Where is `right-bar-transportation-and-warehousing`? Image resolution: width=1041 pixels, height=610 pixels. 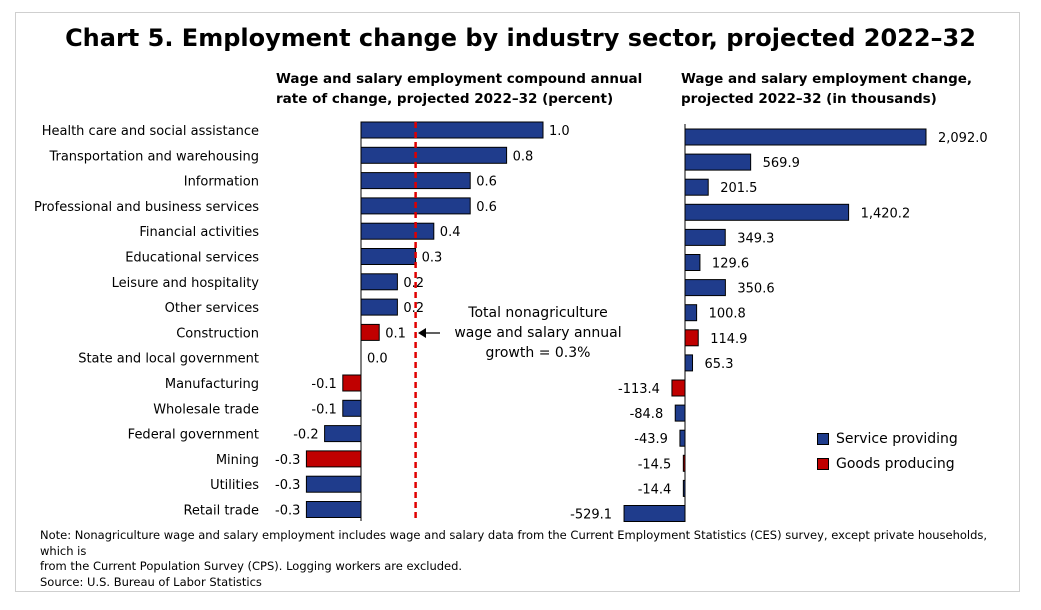 right-bar-transportation-and-warehousing is located at coordinates (718, 162).